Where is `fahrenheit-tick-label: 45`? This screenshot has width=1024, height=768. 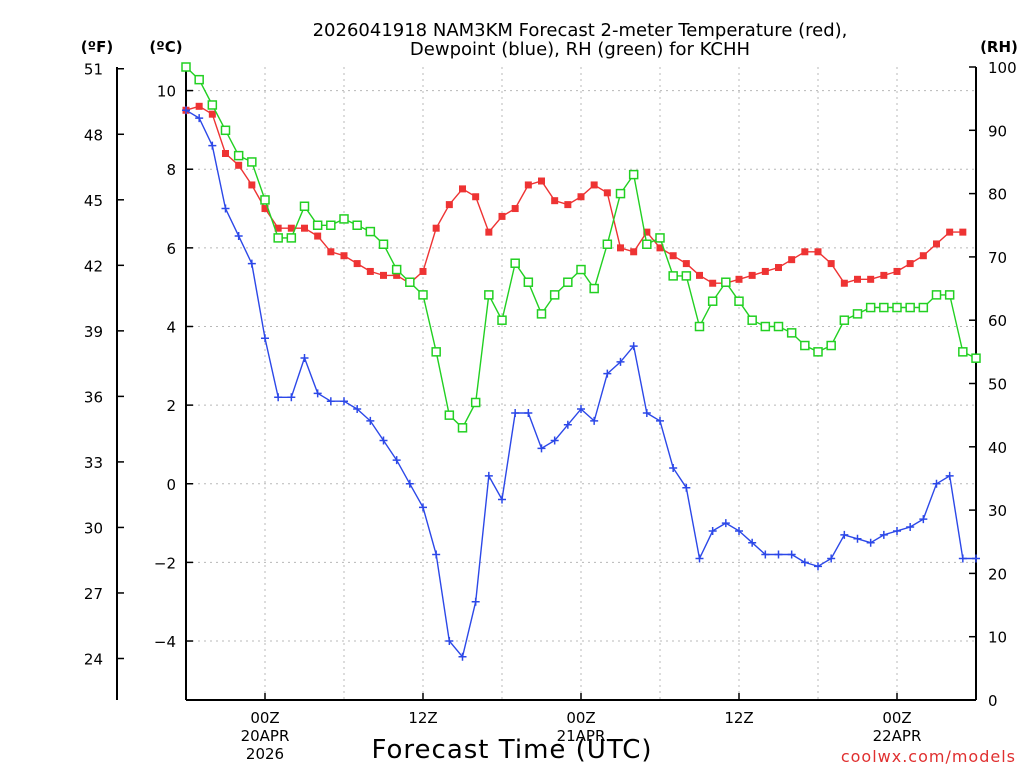
fahrenheit-tick-label: 45 is located at coordinates (93, 201).